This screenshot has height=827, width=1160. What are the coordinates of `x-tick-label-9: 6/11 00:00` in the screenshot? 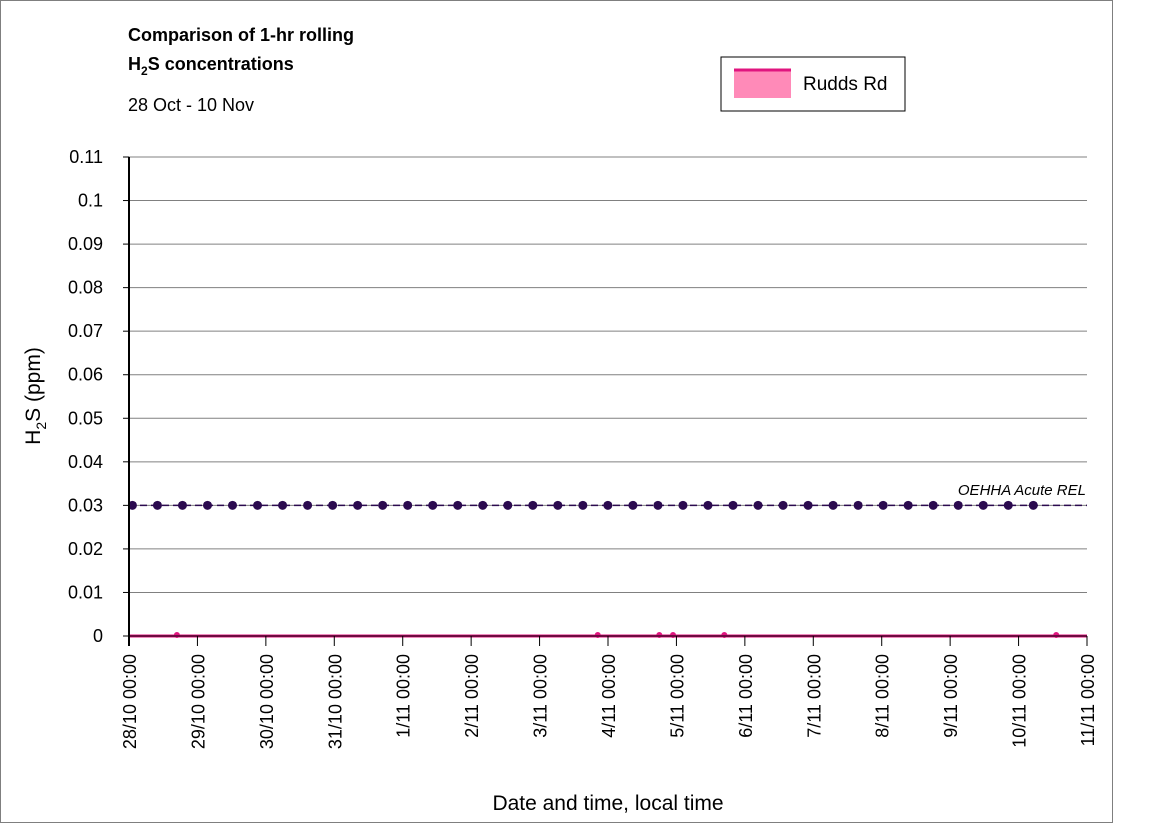 It's located at (746, 696).